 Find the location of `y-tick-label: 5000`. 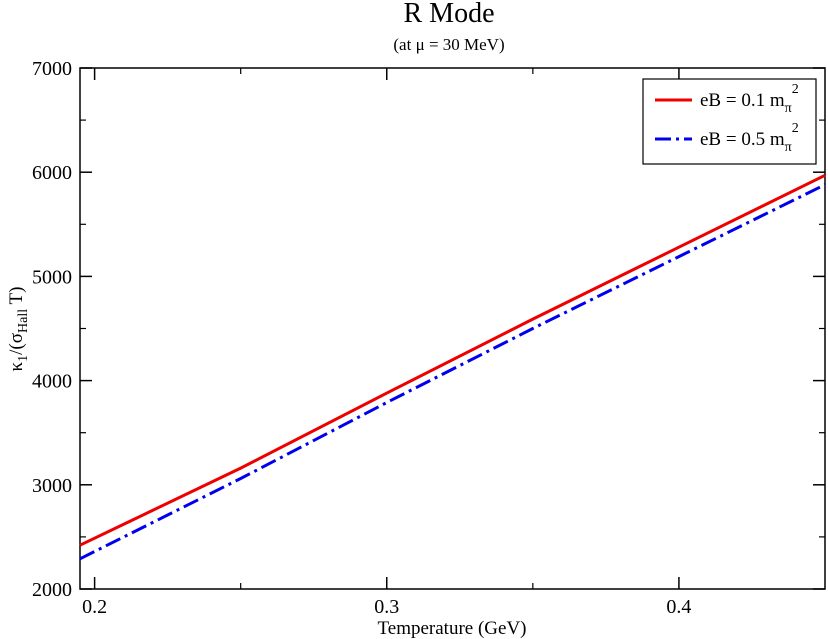

y-tick-label: 5000 is located at coordinates (52, 277).